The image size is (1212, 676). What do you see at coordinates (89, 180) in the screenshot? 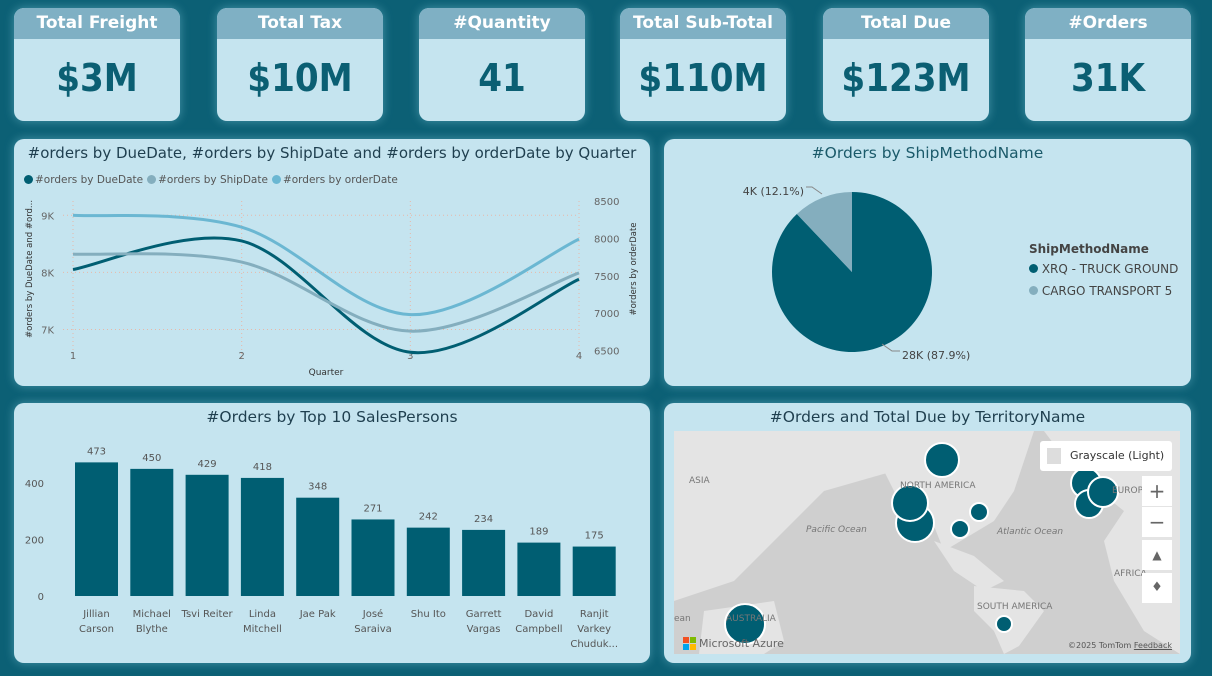
I see `legend-label: #orders by DueDate` at bounding box center [89, 180].